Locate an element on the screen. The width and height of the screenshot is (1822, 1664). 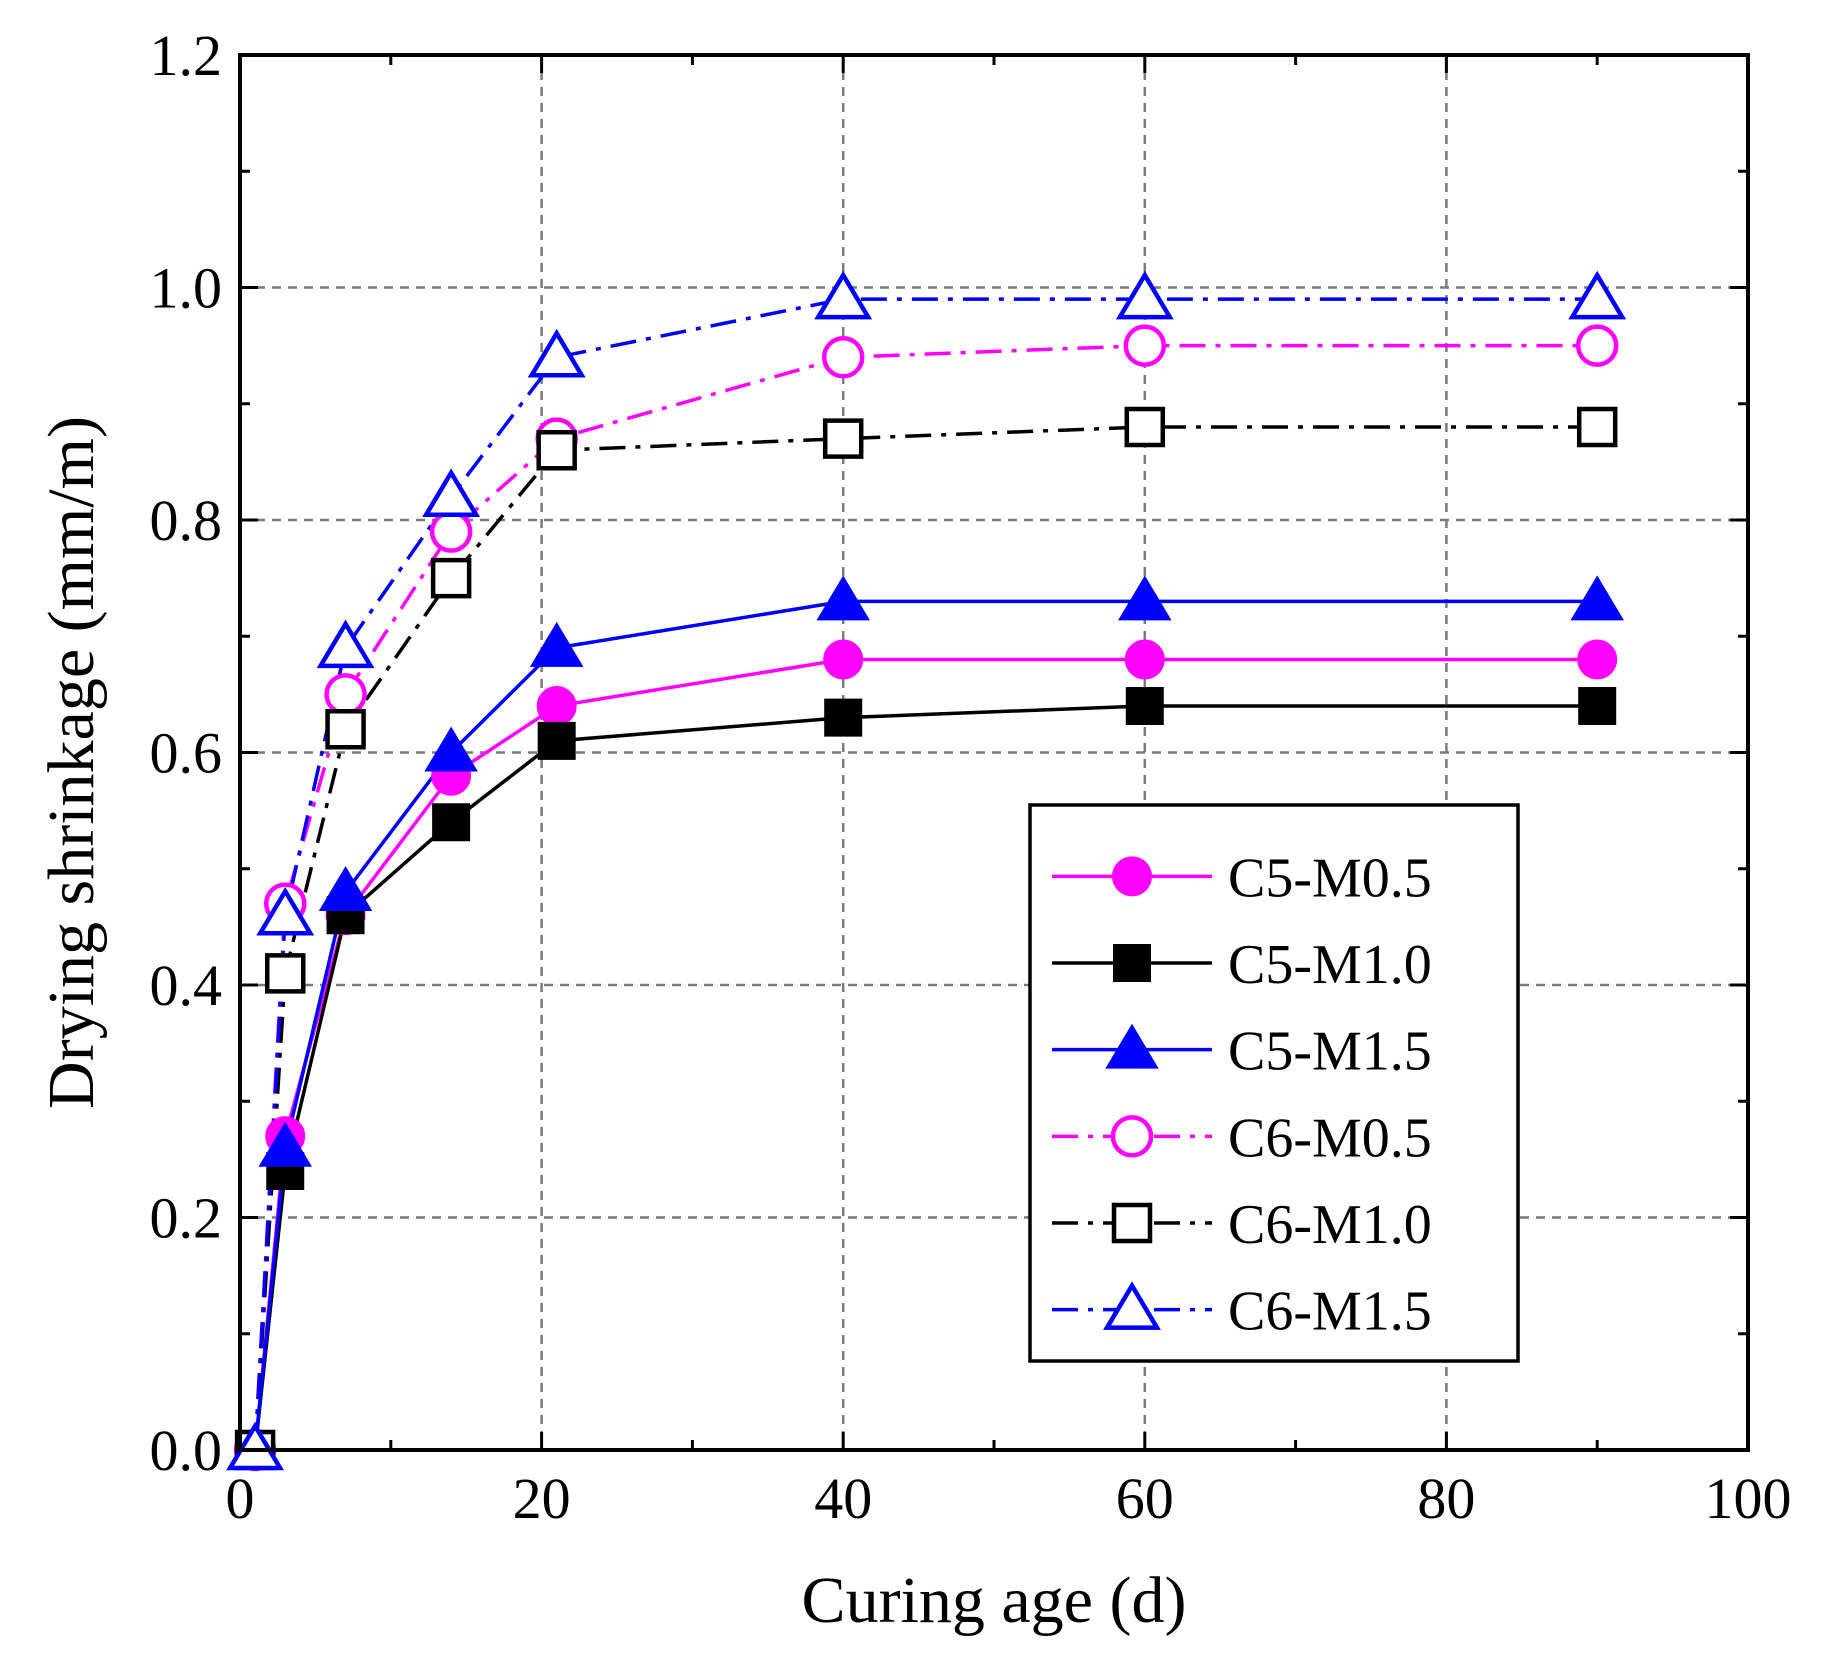
y-tick-label: 1.2 is located at coordinates (186, 55).